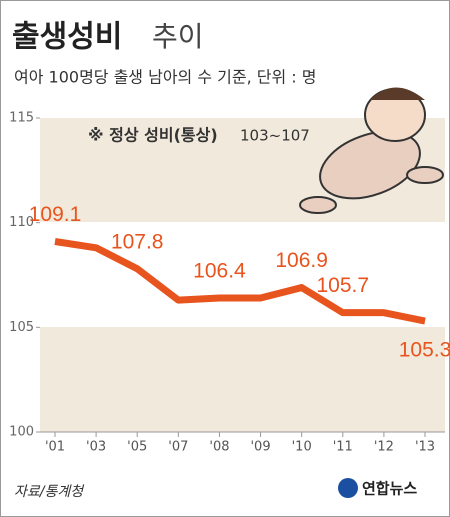 This screenshot has width=450, height=517. Describe the element at coordinates (137, 241) in the screenshot. I see `value-label: 107.8` at that location.